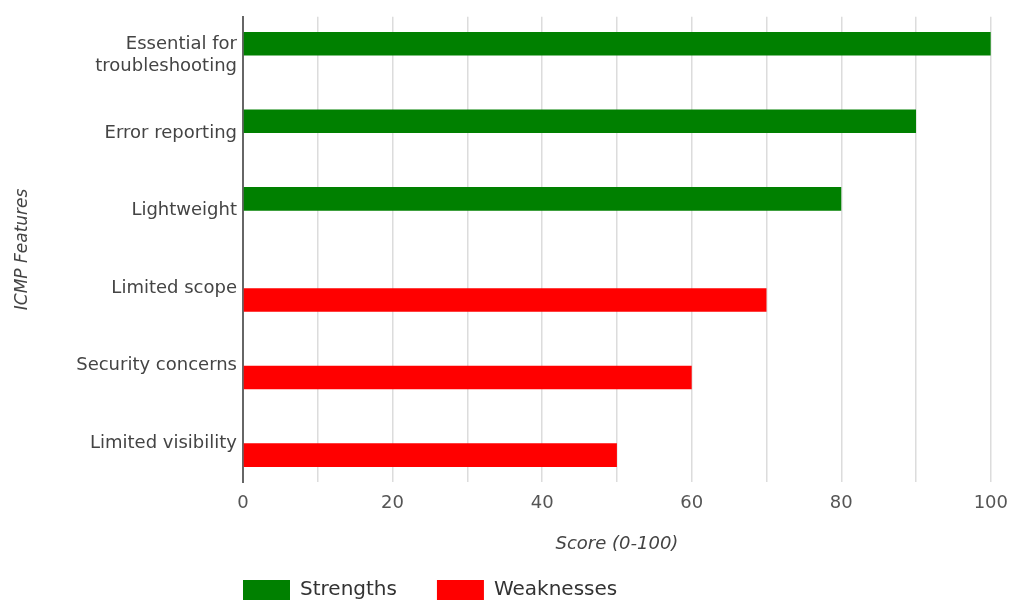 Image resolution: width=1019 pixels, height=602 pixels. Describe the element at coordinates (20, 249) in the screenshot. I see `y-axis-title: ICMP Features` at that location.